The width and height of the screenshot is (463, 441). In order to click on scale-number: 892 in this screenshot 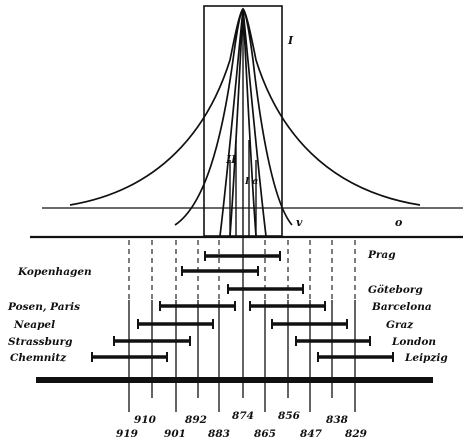, I will do `click(196, 420)`.